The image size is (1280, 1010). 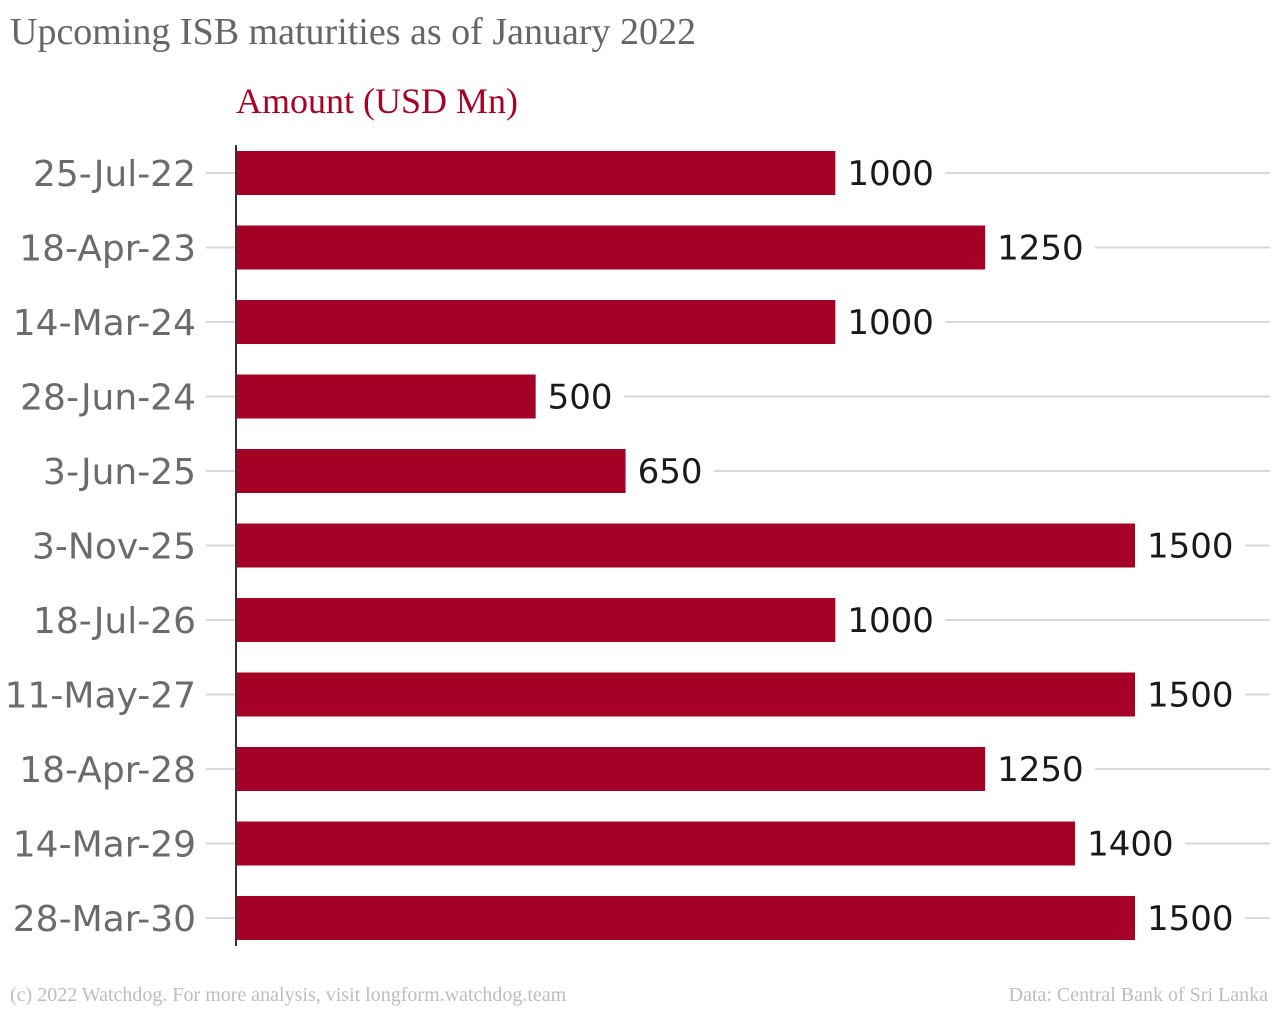 What do you see at coordinates (119, 472) in the screenshot?
I see `y-tick-label: 3-Jun-25` at bounding box center [119, 472].